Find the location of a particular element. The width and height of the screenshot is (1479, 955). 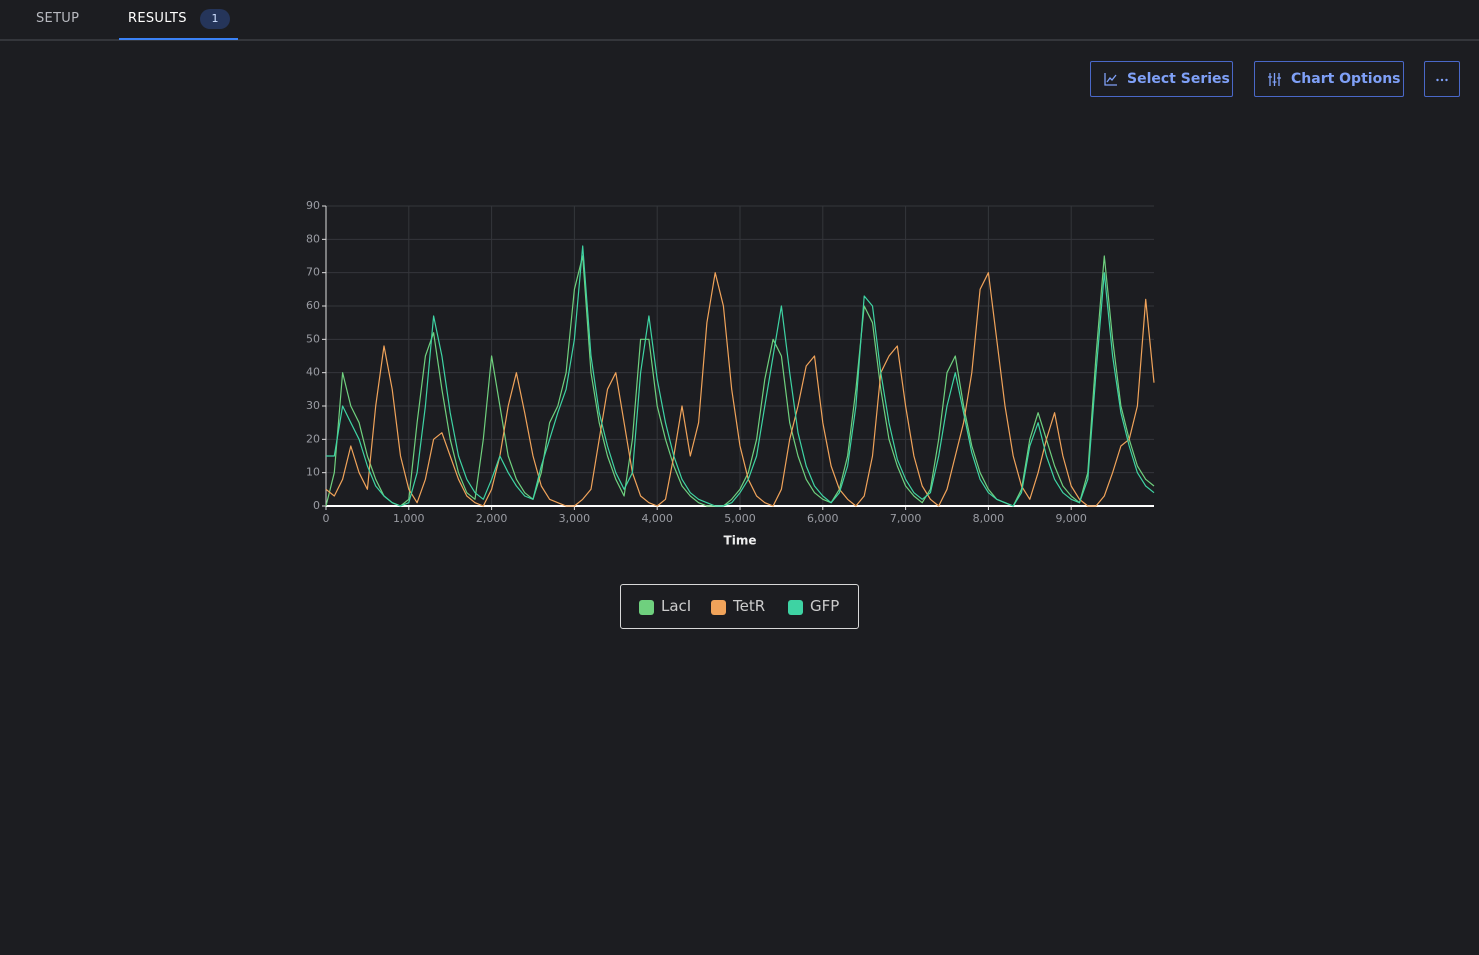

legend-label: TetR is located at coordinates (749, 606).